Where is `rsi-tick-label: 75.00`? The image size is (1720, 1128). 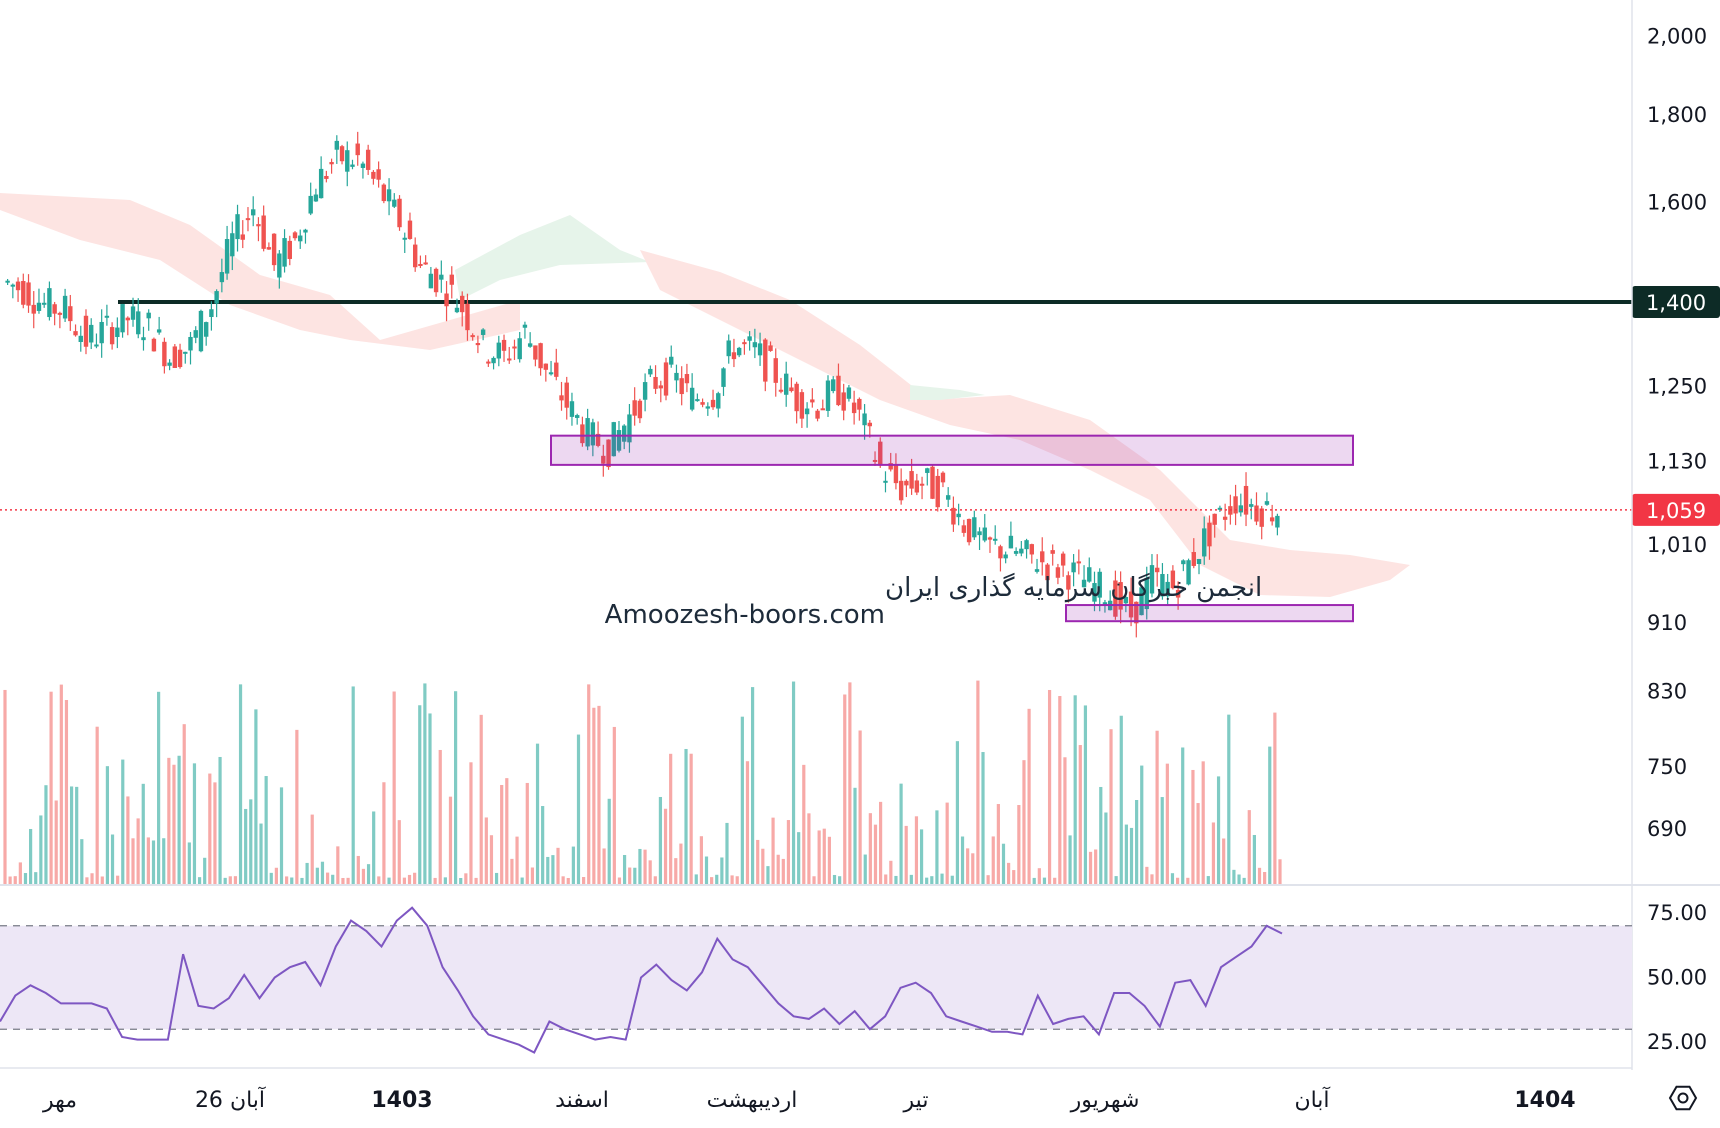
rsi-tick-label: 75.00 is located at coordinates (1677, 913).